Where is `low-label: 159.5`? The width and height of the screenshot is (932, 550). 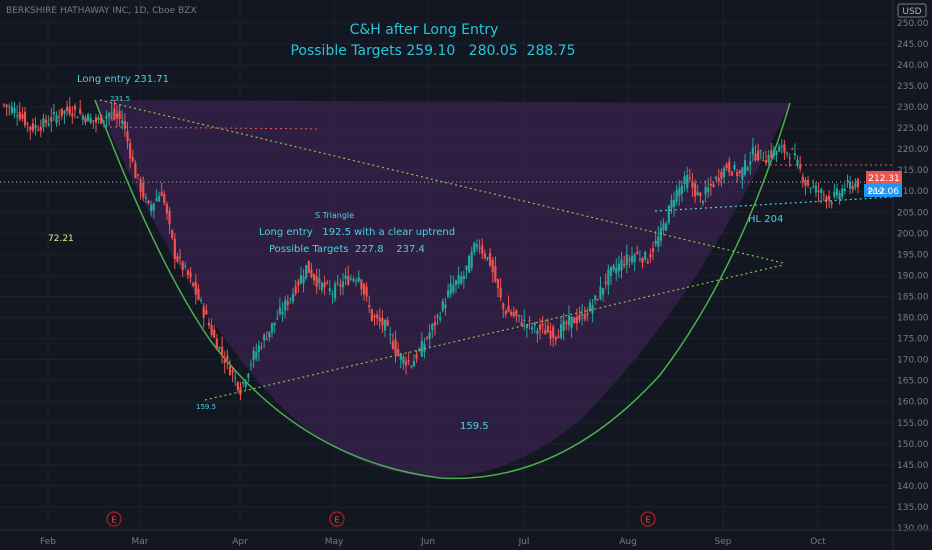 low-label: 159.5 is located at coordinates (206, 407).